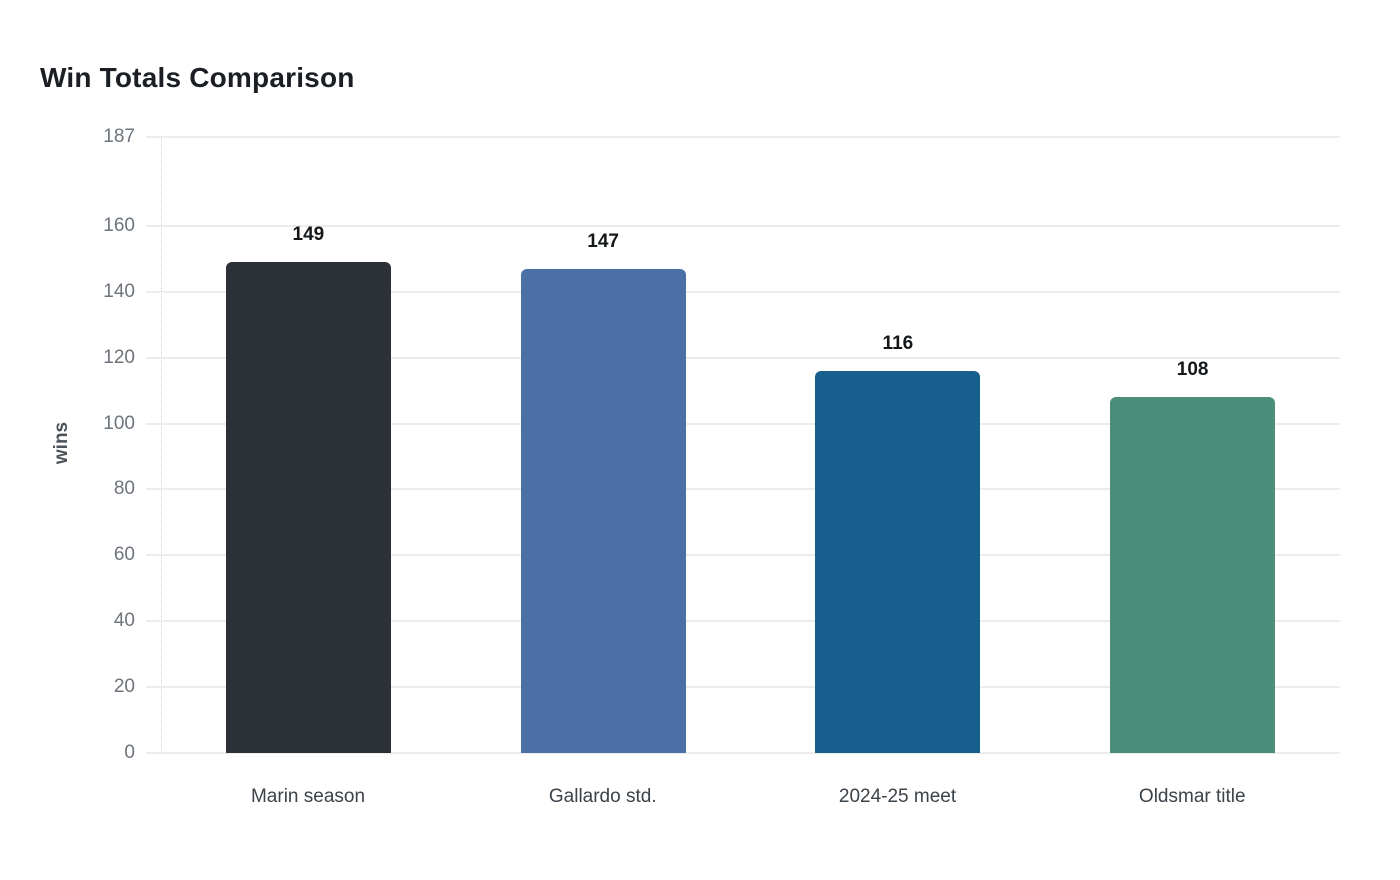 This screenshot has width=1400, height=880. What do you see at coordinates (1192, 796) in the screenshot?
I see `x-category-label: Oldsmar title` at bounding box center [1192, 796].